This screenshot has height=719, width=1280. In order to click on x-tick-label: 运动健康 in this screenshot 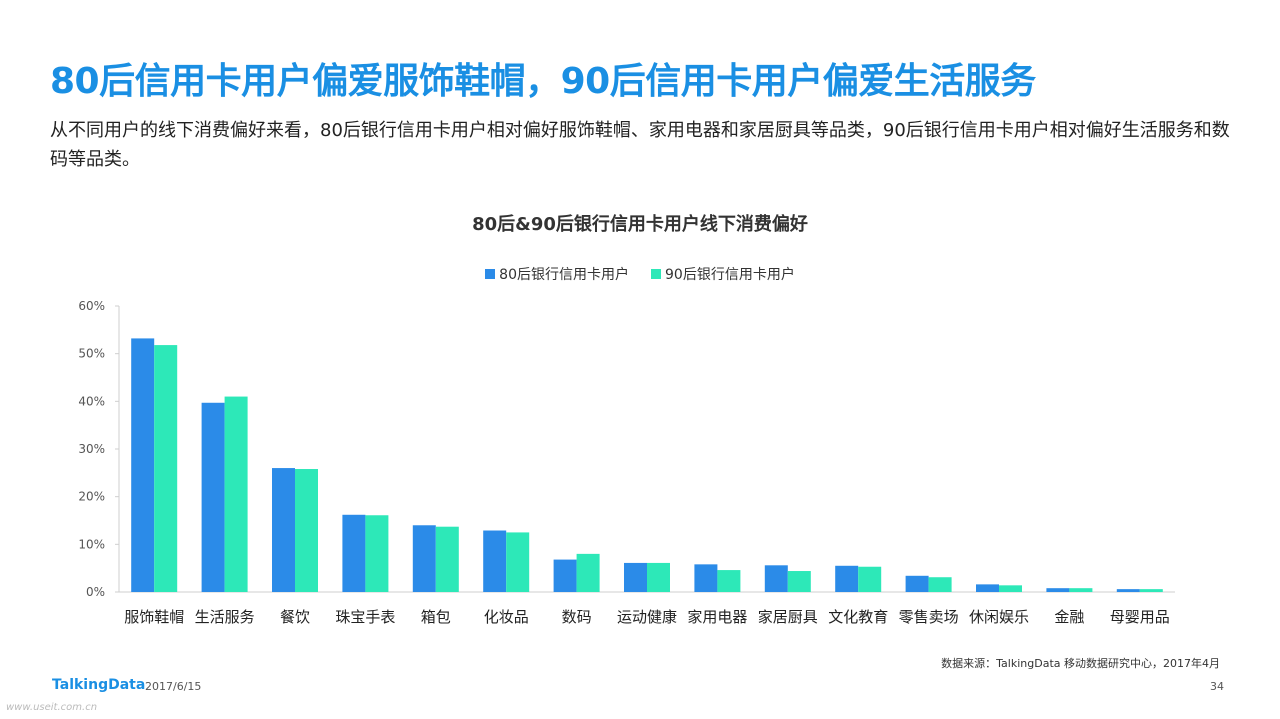, I will do `click(647, 617)`.